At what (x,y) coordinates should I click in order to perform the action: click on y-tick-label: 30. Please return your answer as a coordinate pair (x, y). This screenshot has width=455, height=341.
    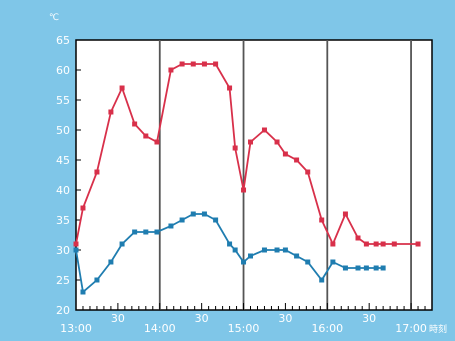
    Looking at the image, I should click on (63, 250).